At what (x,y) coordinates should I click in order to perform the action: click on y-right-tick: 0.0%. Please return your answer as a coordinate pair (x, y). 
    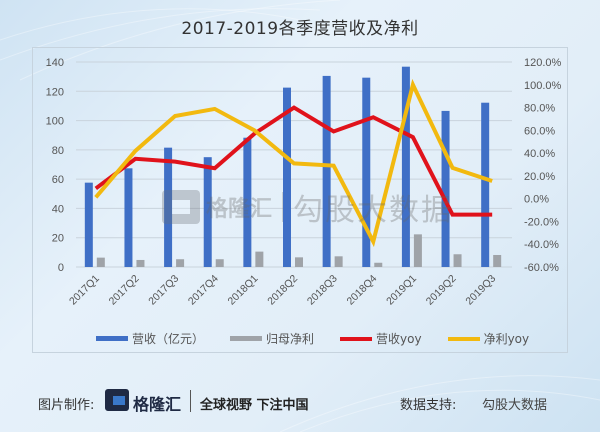
    Looking at the image, I should click on (536, 200).